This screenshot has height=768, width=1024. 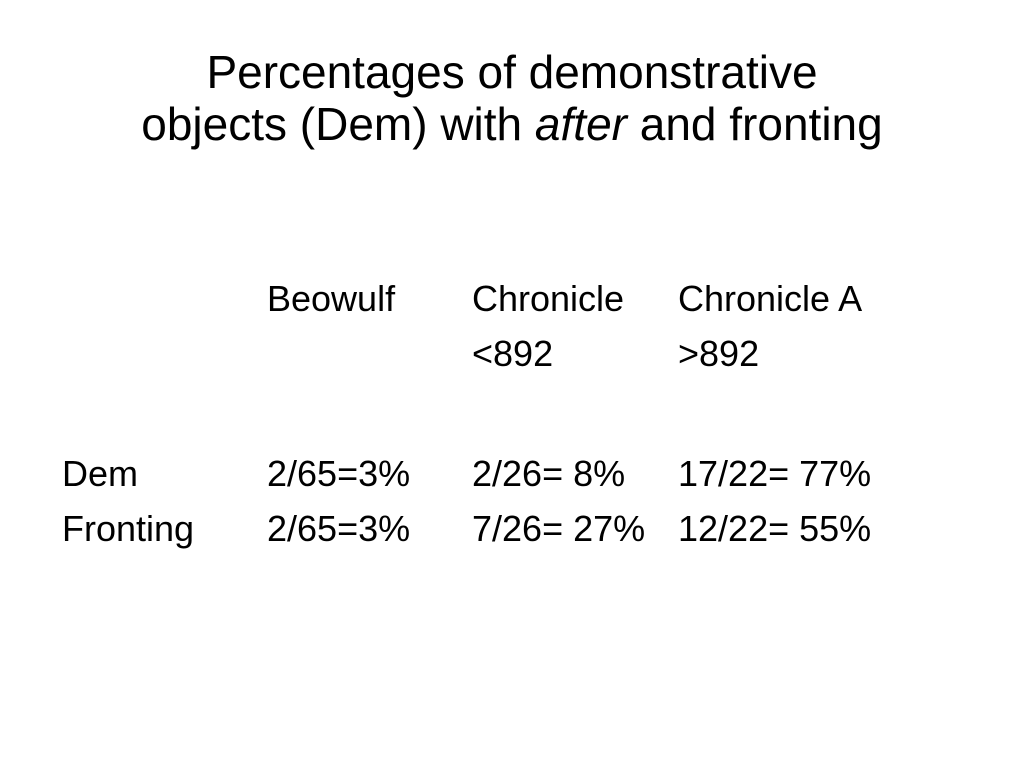 What do you see at coordinates (338, 124) in the screenshot?
I see `slide-title-line-2-pre: objects (Dem) with` at bounding box center [338, 124].